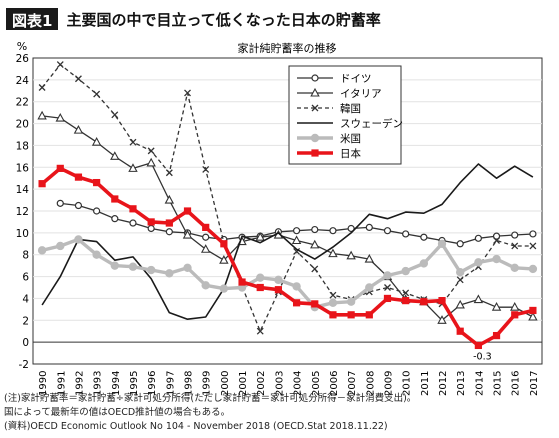 This screenshot has width=559, height=438. Describe the element at coordinates (371, 123) in the screenshot. I see `legend-label: スウェーデン` at that location.